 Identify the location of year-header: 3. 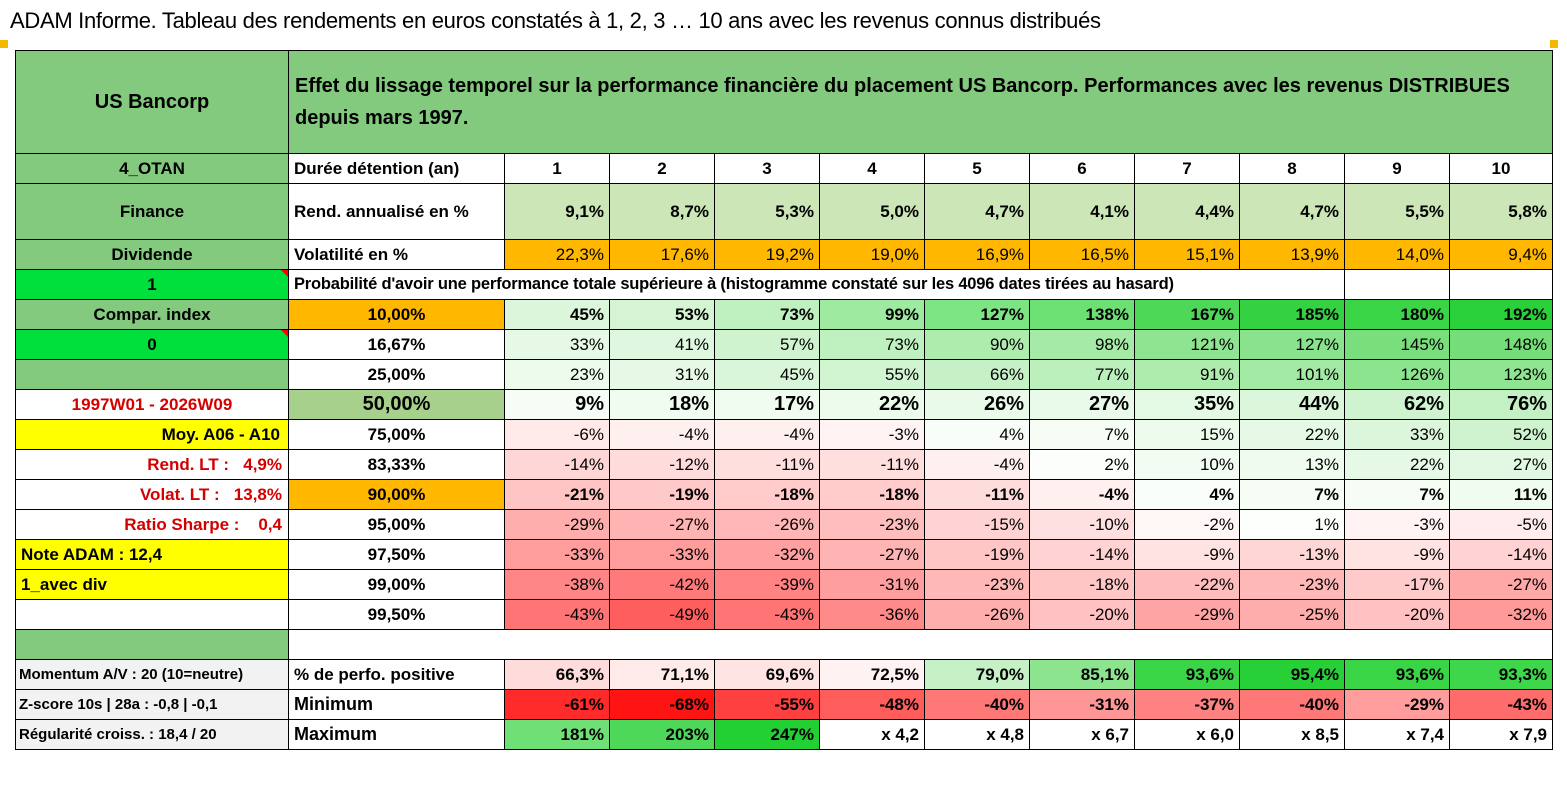
(767, 168).